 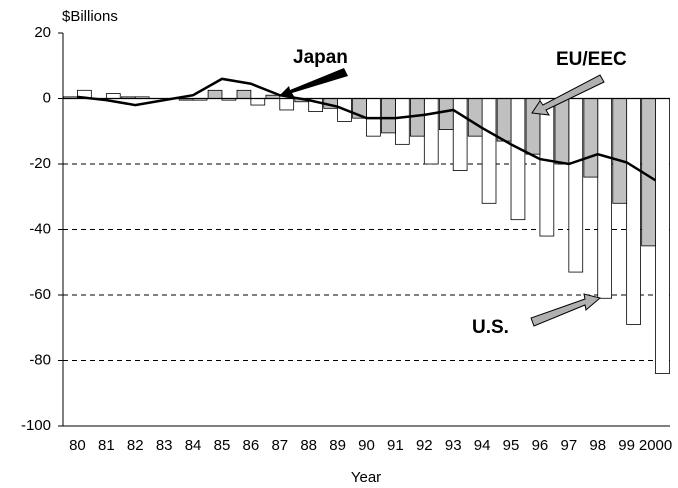 What do you see at coordinates (482, 445) in the screenshot?
I see `x-tick-label: 94` at bounding box center [482, 445].